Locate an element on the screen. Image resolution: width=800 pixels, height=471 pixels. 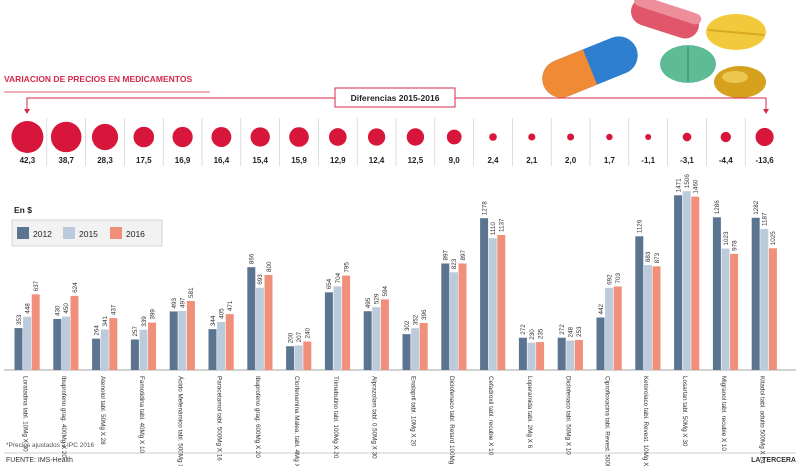
bar-value-label: 1278 is located at coordinates (484, 208).